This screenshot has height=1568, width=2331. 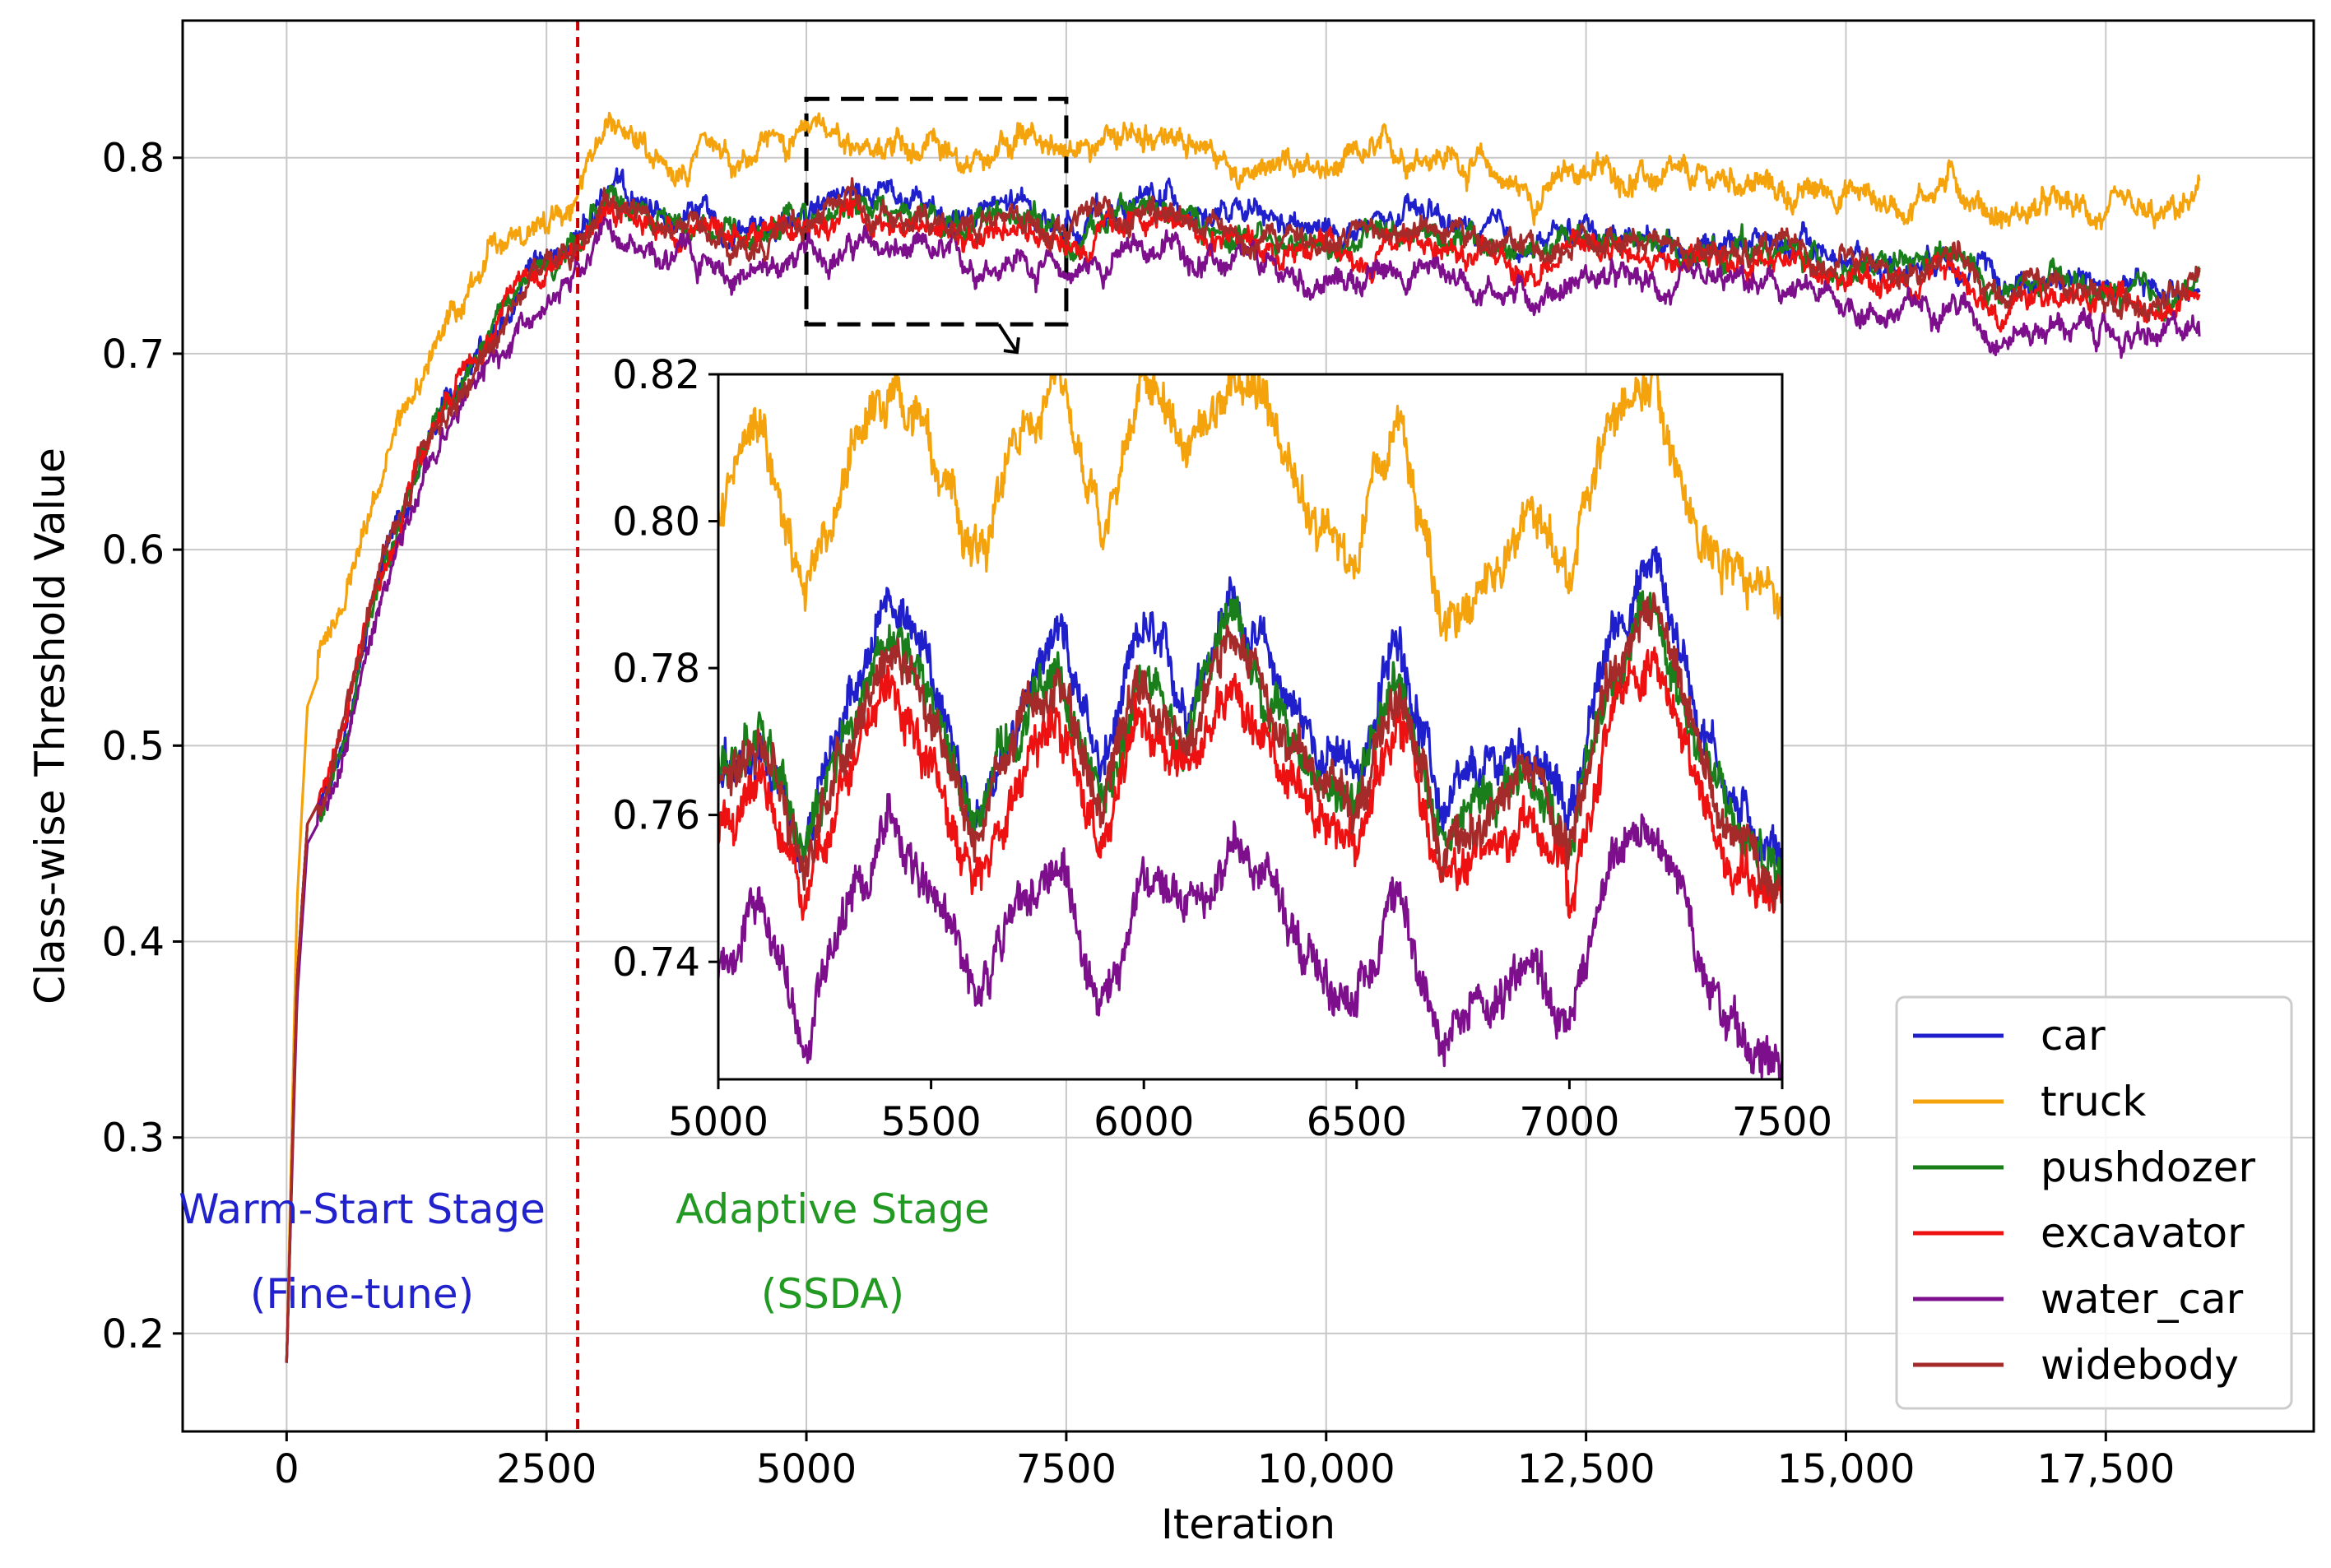 What do you see at coordinates (2105, 1469) in the screenshot?
I see `x-tick-label: 17,500` at bounding box center [2105, 1469].